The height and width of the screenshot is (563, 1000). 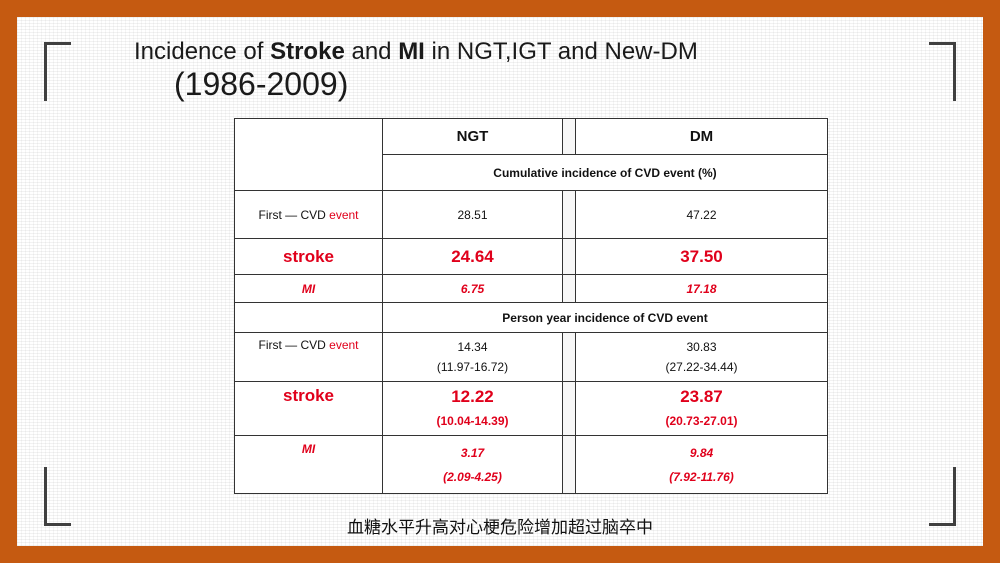 What do you see at coordinates (411, 51) in the screenshot?
I see `title-mi: MI` at bounding box center [411, 51].